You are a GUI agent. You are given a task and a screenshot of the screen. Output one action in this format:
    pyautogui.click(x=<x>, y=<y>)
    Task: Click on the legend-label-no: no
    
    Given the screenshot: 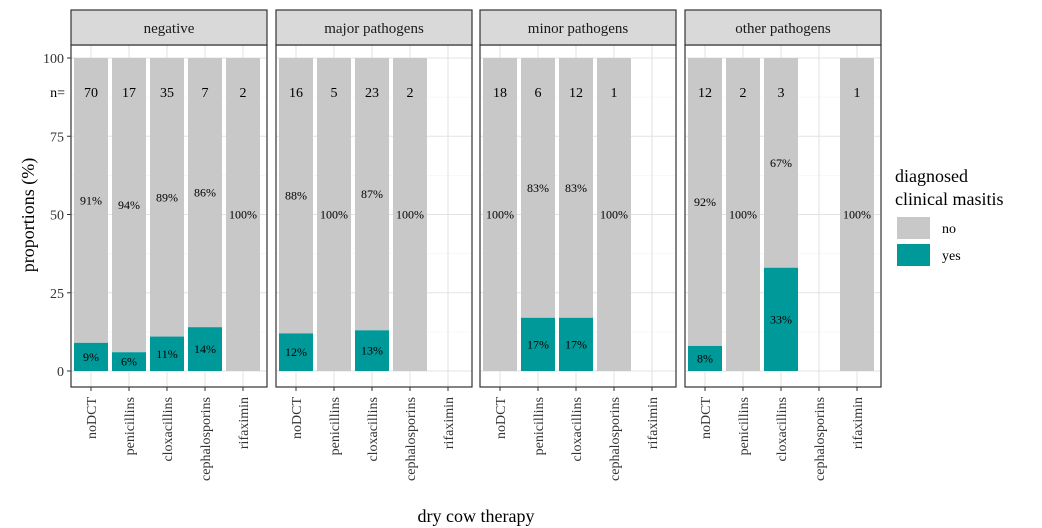 What is the action you would take?
    pyautogui.click(x=949, y=229)
    